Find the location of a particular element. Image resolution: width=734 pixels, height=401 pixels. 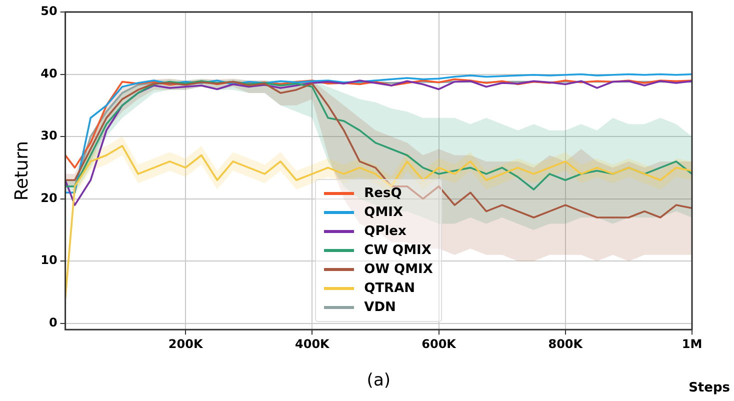

x-axis-title: Steps is located at coordinates (709, 388).